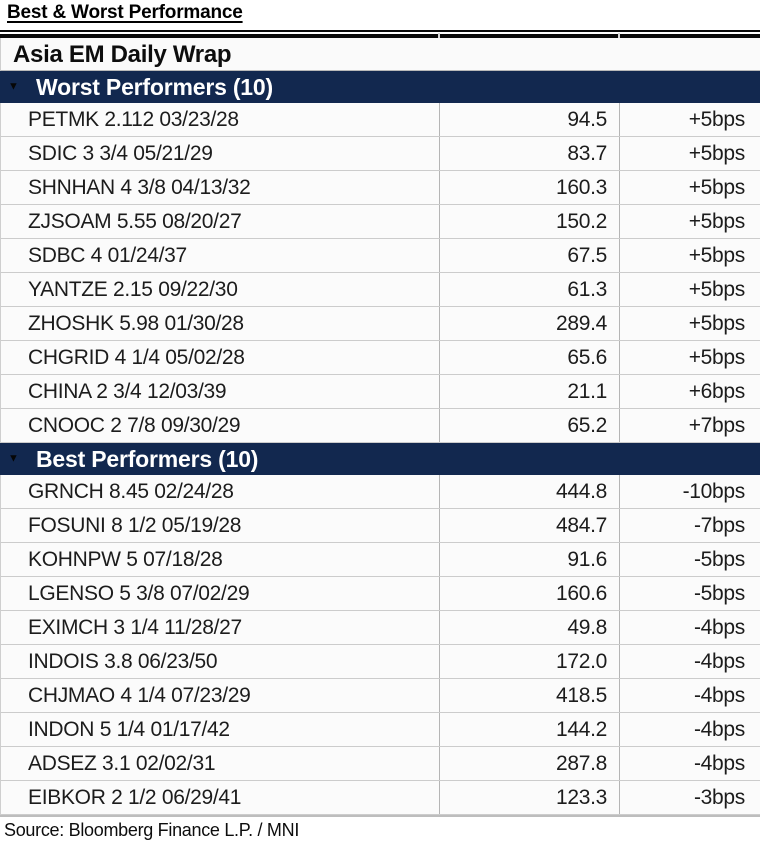 This screenshot has width=760, height=847. Describe the element at coordinates (529, 525) in the screenshot. I see `spread-value: 484.7` at that location.